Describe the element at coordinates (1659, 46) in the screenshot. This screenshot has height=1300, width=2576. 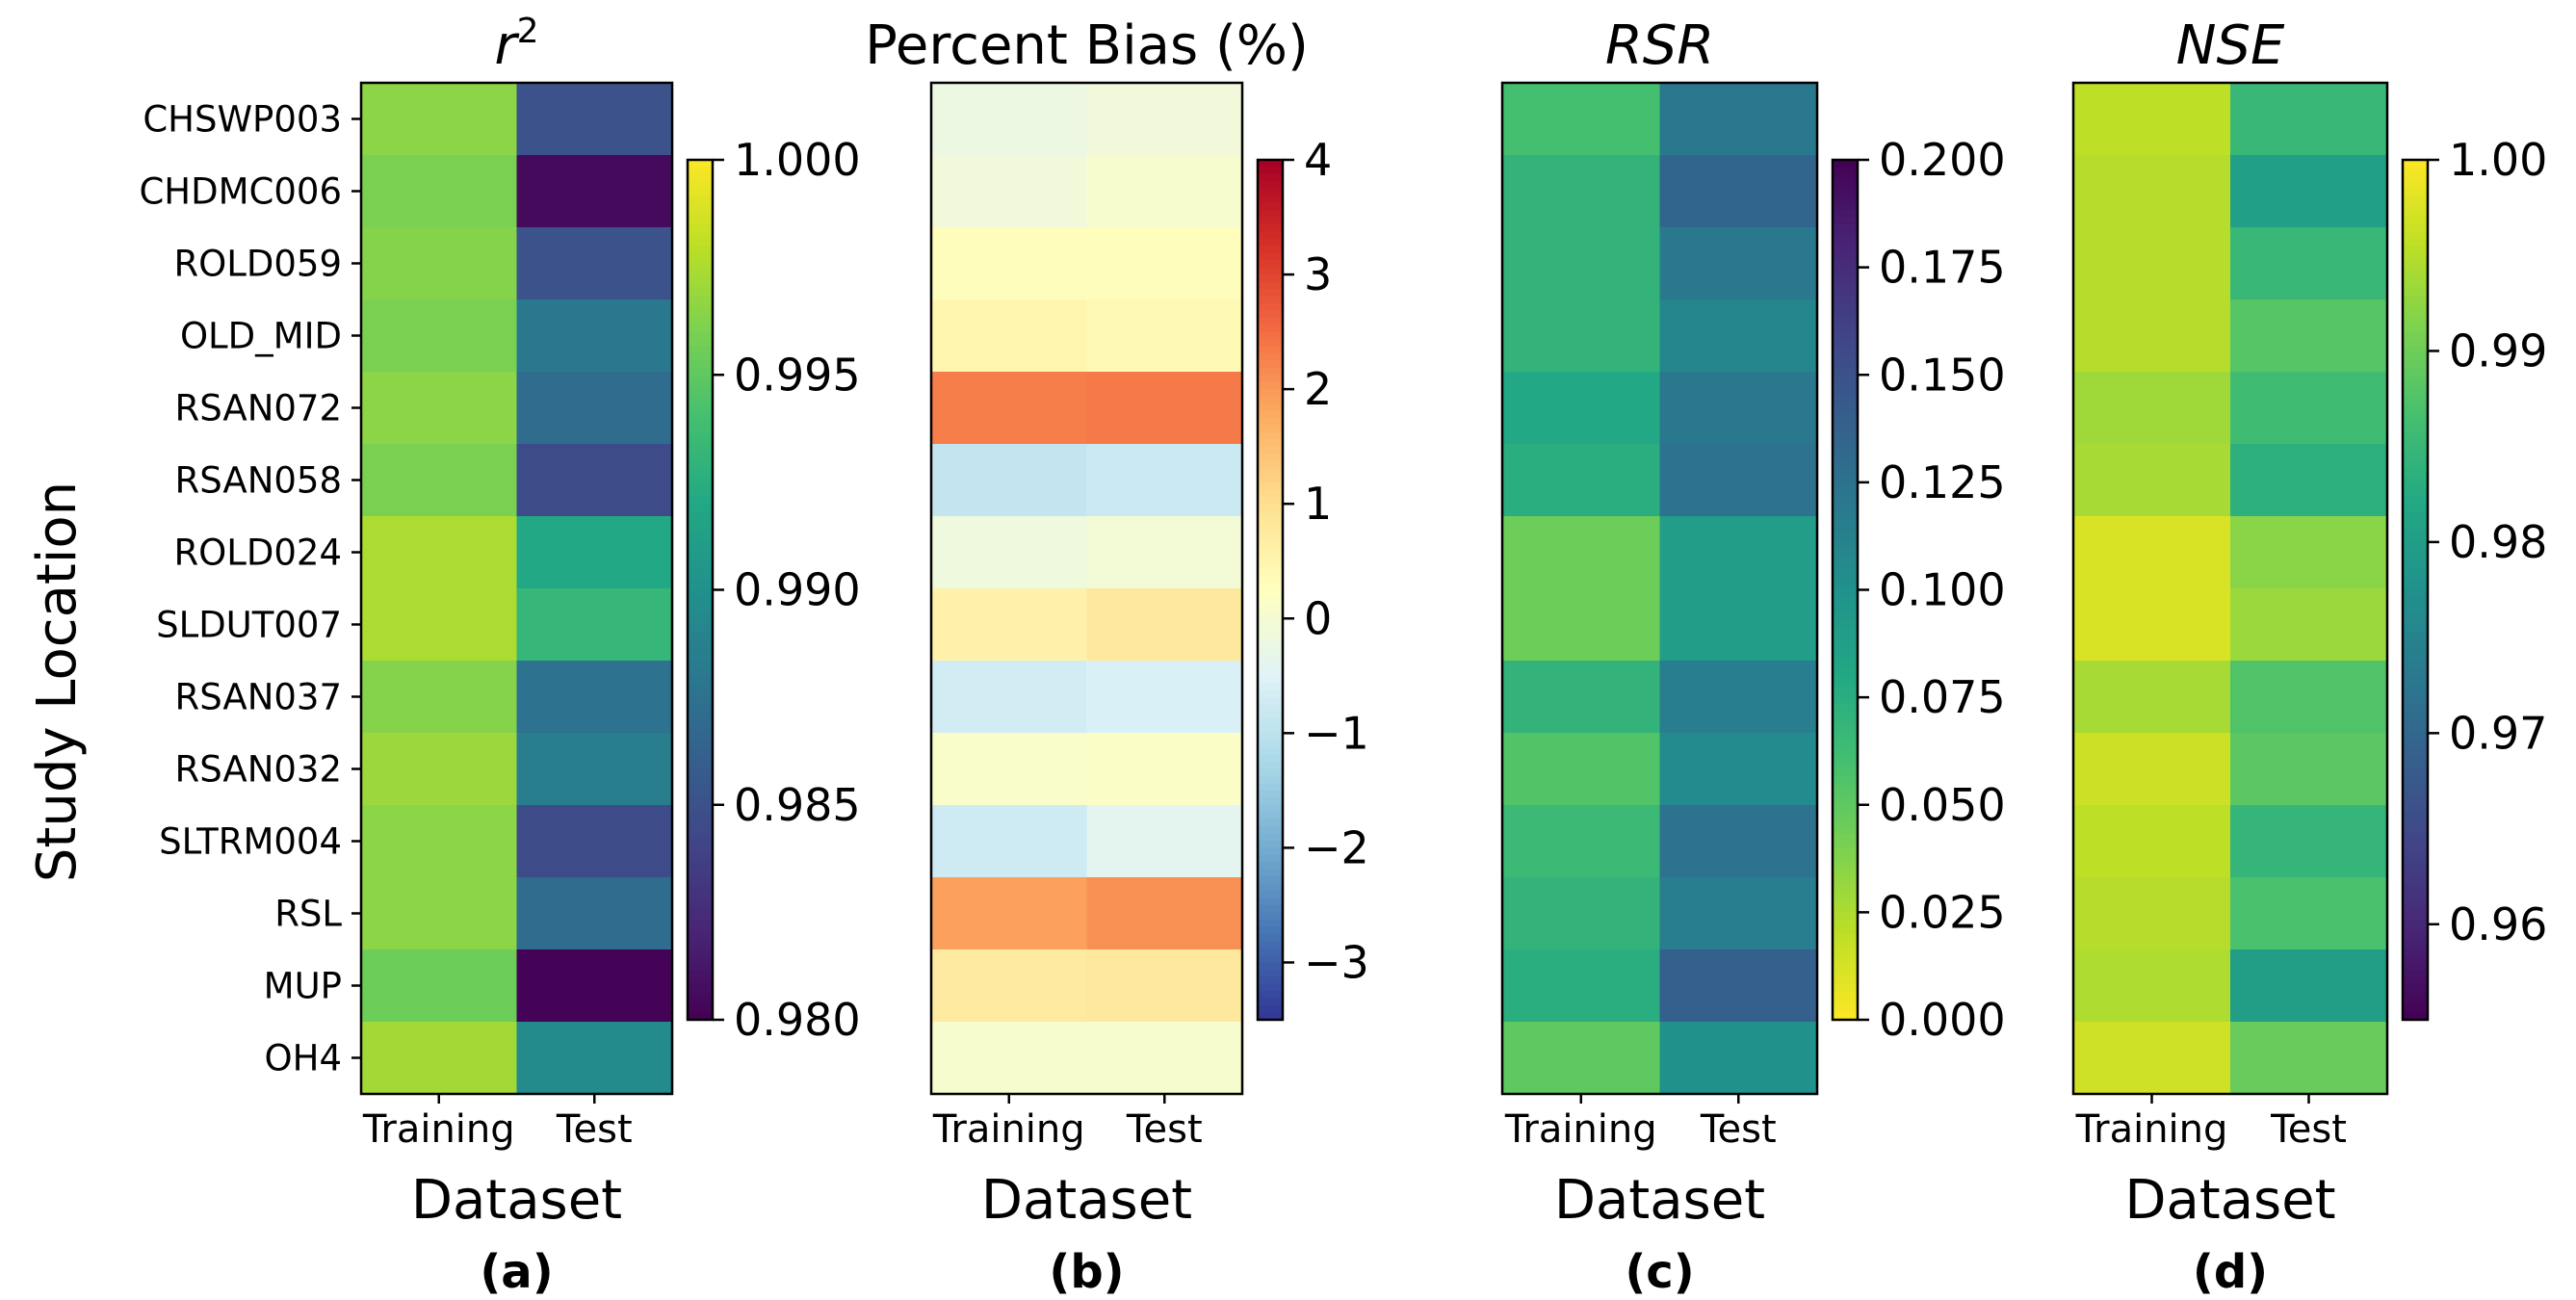
I see `panel-title: RSR` at that location.